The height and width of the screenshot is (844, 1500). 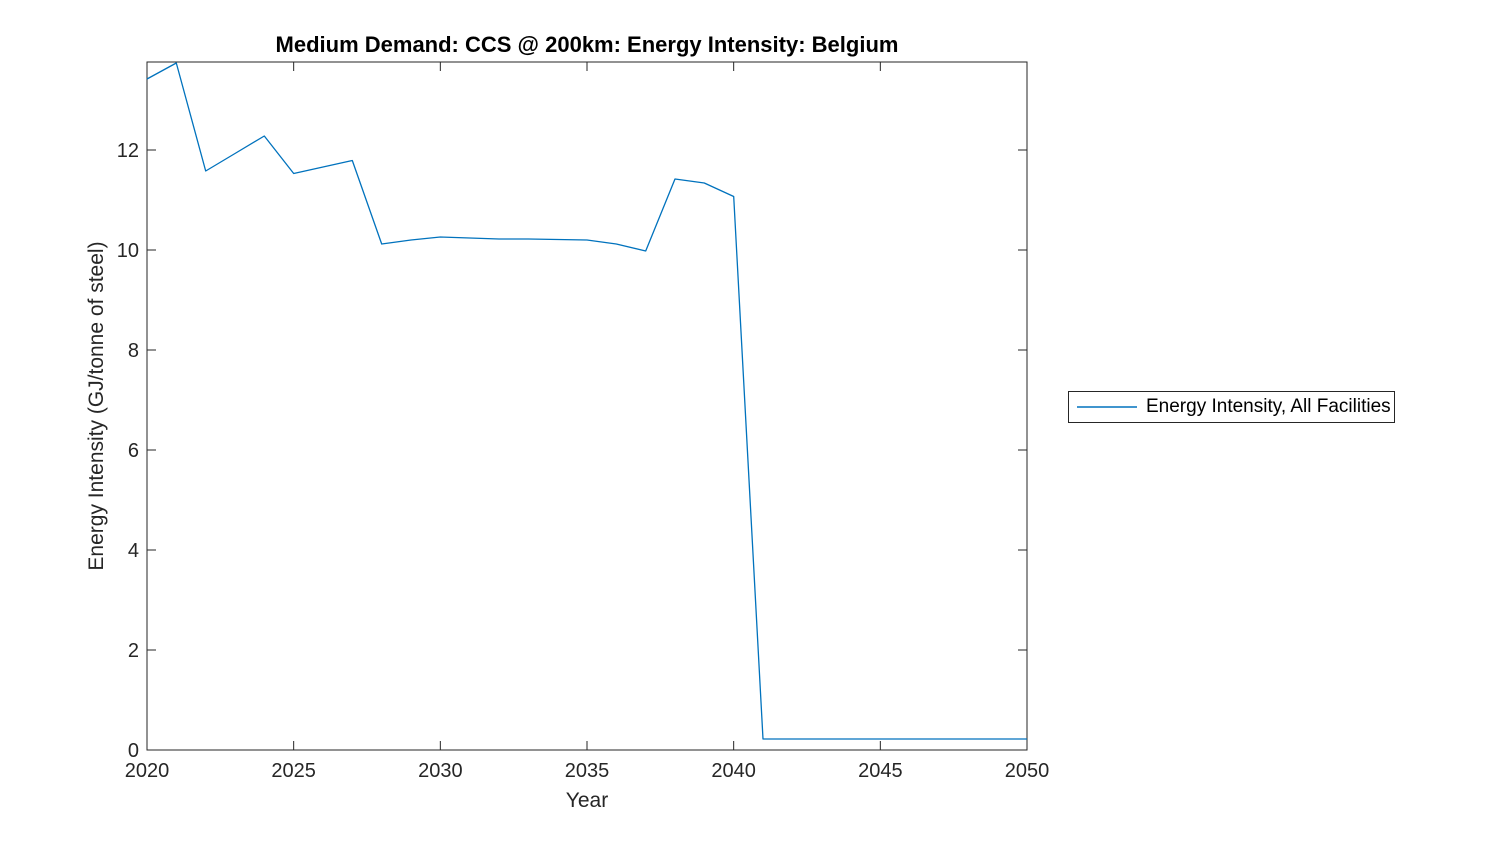 What do you see at coordinates (733, 771) in the screenshot?
I see `x-tick-label: 2040` at bounding box center [733, 771].